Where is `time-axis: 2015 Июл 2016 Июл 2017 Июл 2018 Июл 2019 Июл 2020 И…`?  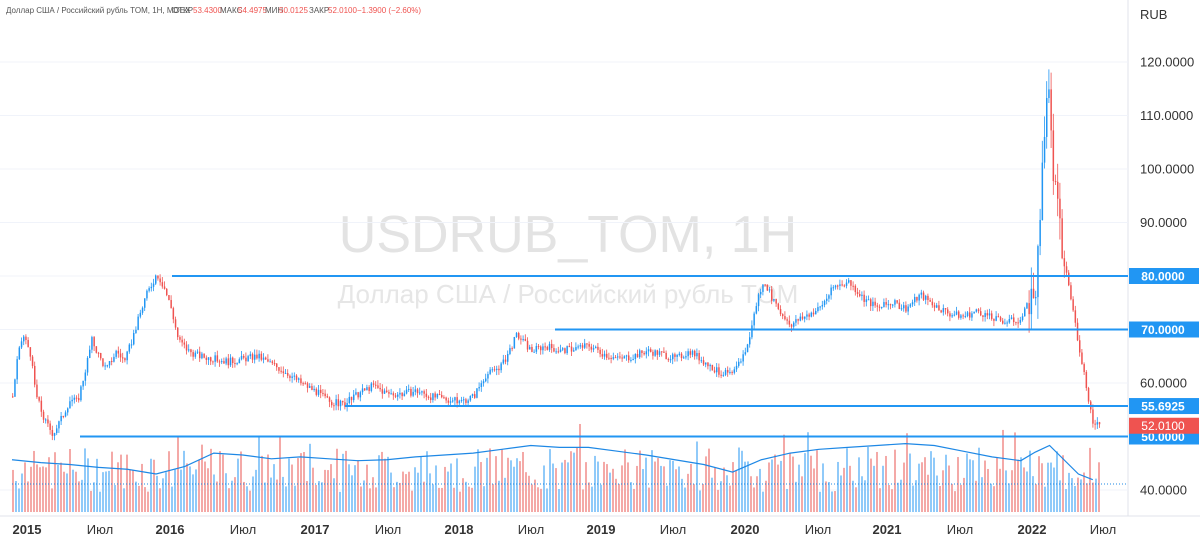 time-axis: 2015 Июл 2016 Июл 2017 Июл 2018 Июл 2019 Июл 2020 И… is located at coordinates (565, 529).